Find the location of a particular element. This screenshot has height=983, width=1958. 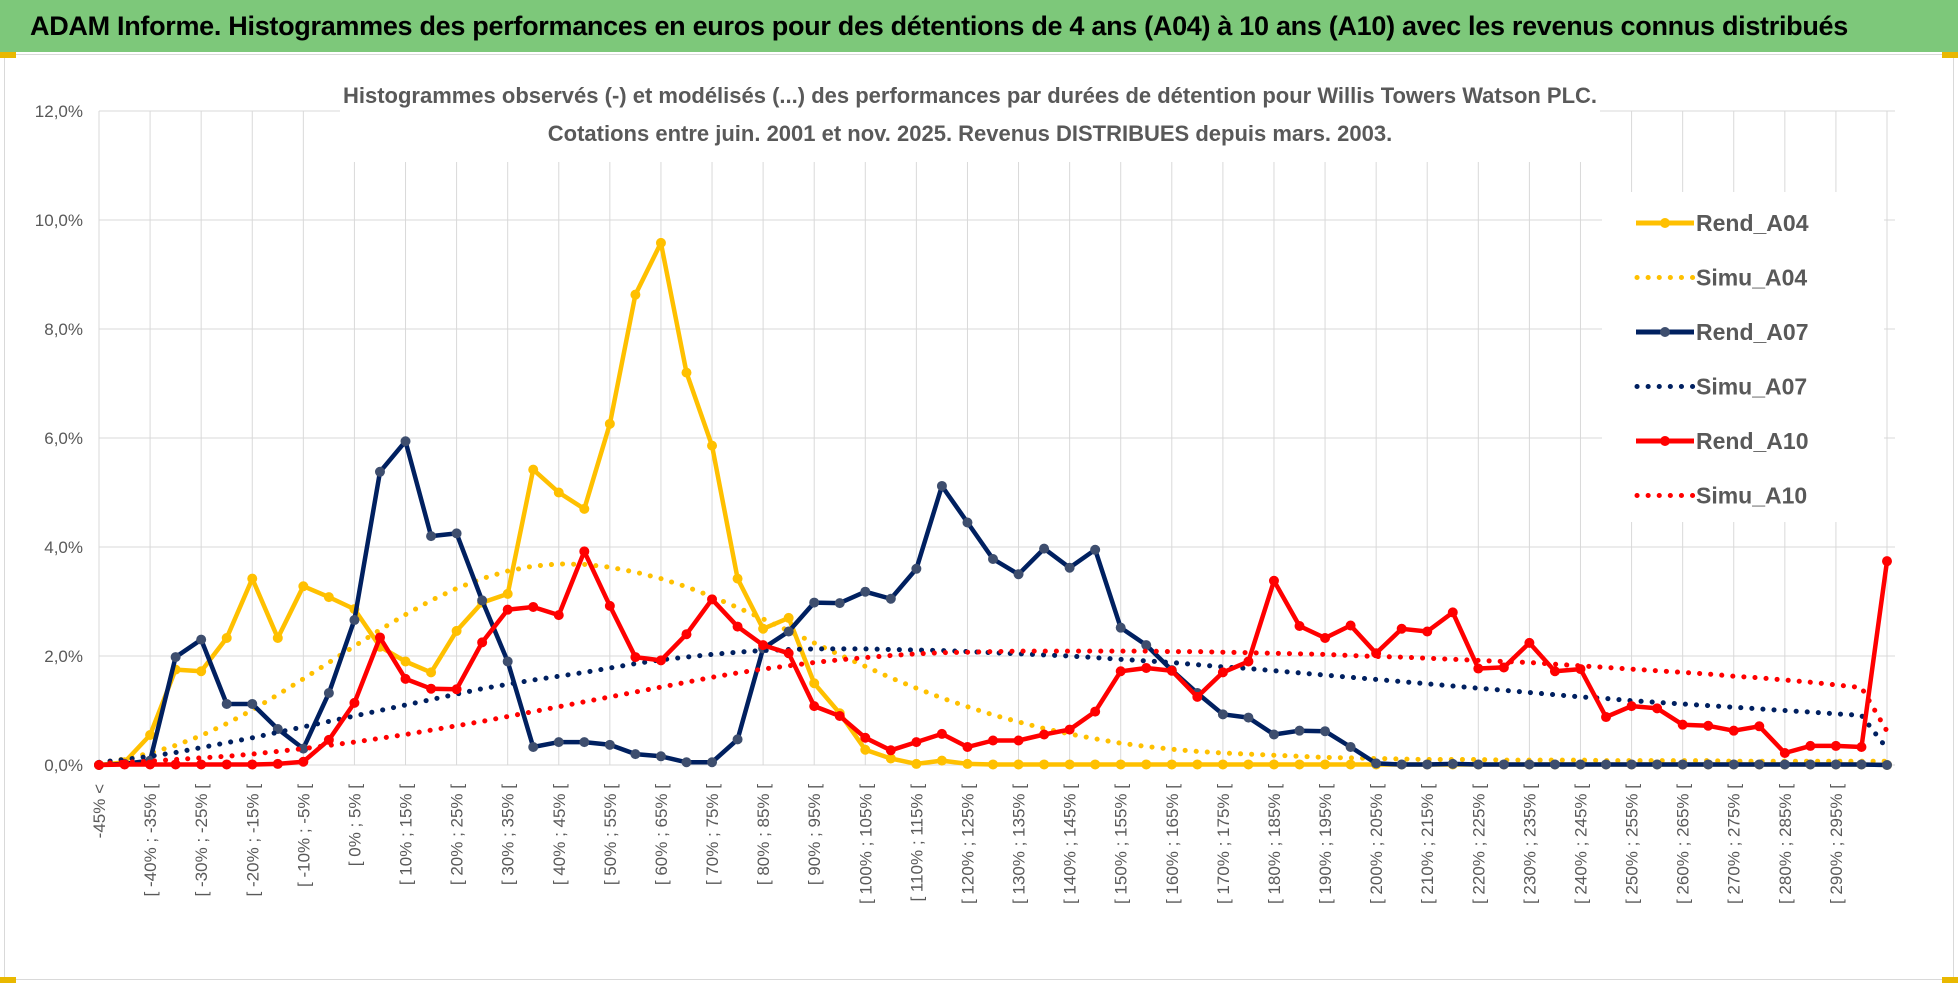

y-tick-label: 2,0% is located at coordinates (63, 656).